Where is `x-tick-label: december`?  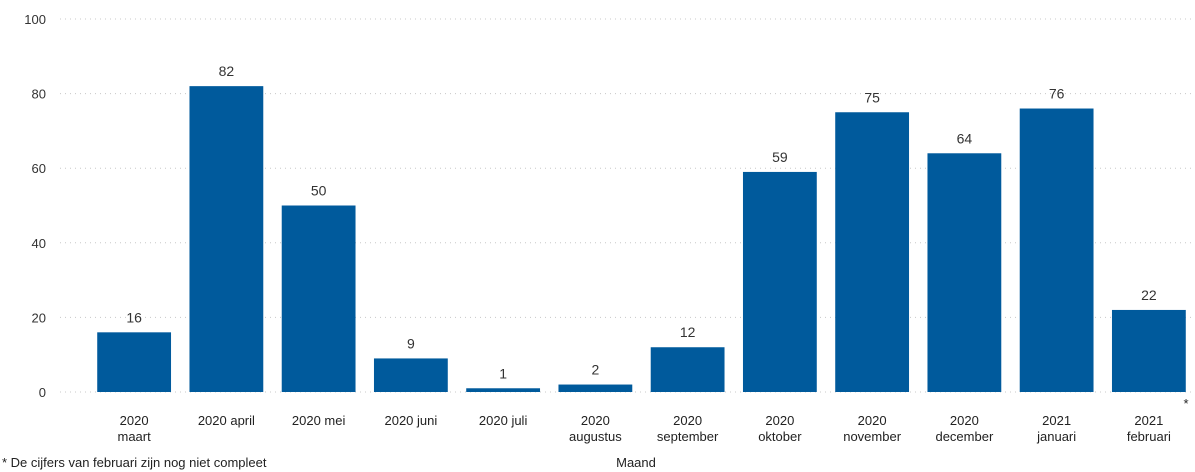
x-tick-label: december is located at coordinates (964, 436).